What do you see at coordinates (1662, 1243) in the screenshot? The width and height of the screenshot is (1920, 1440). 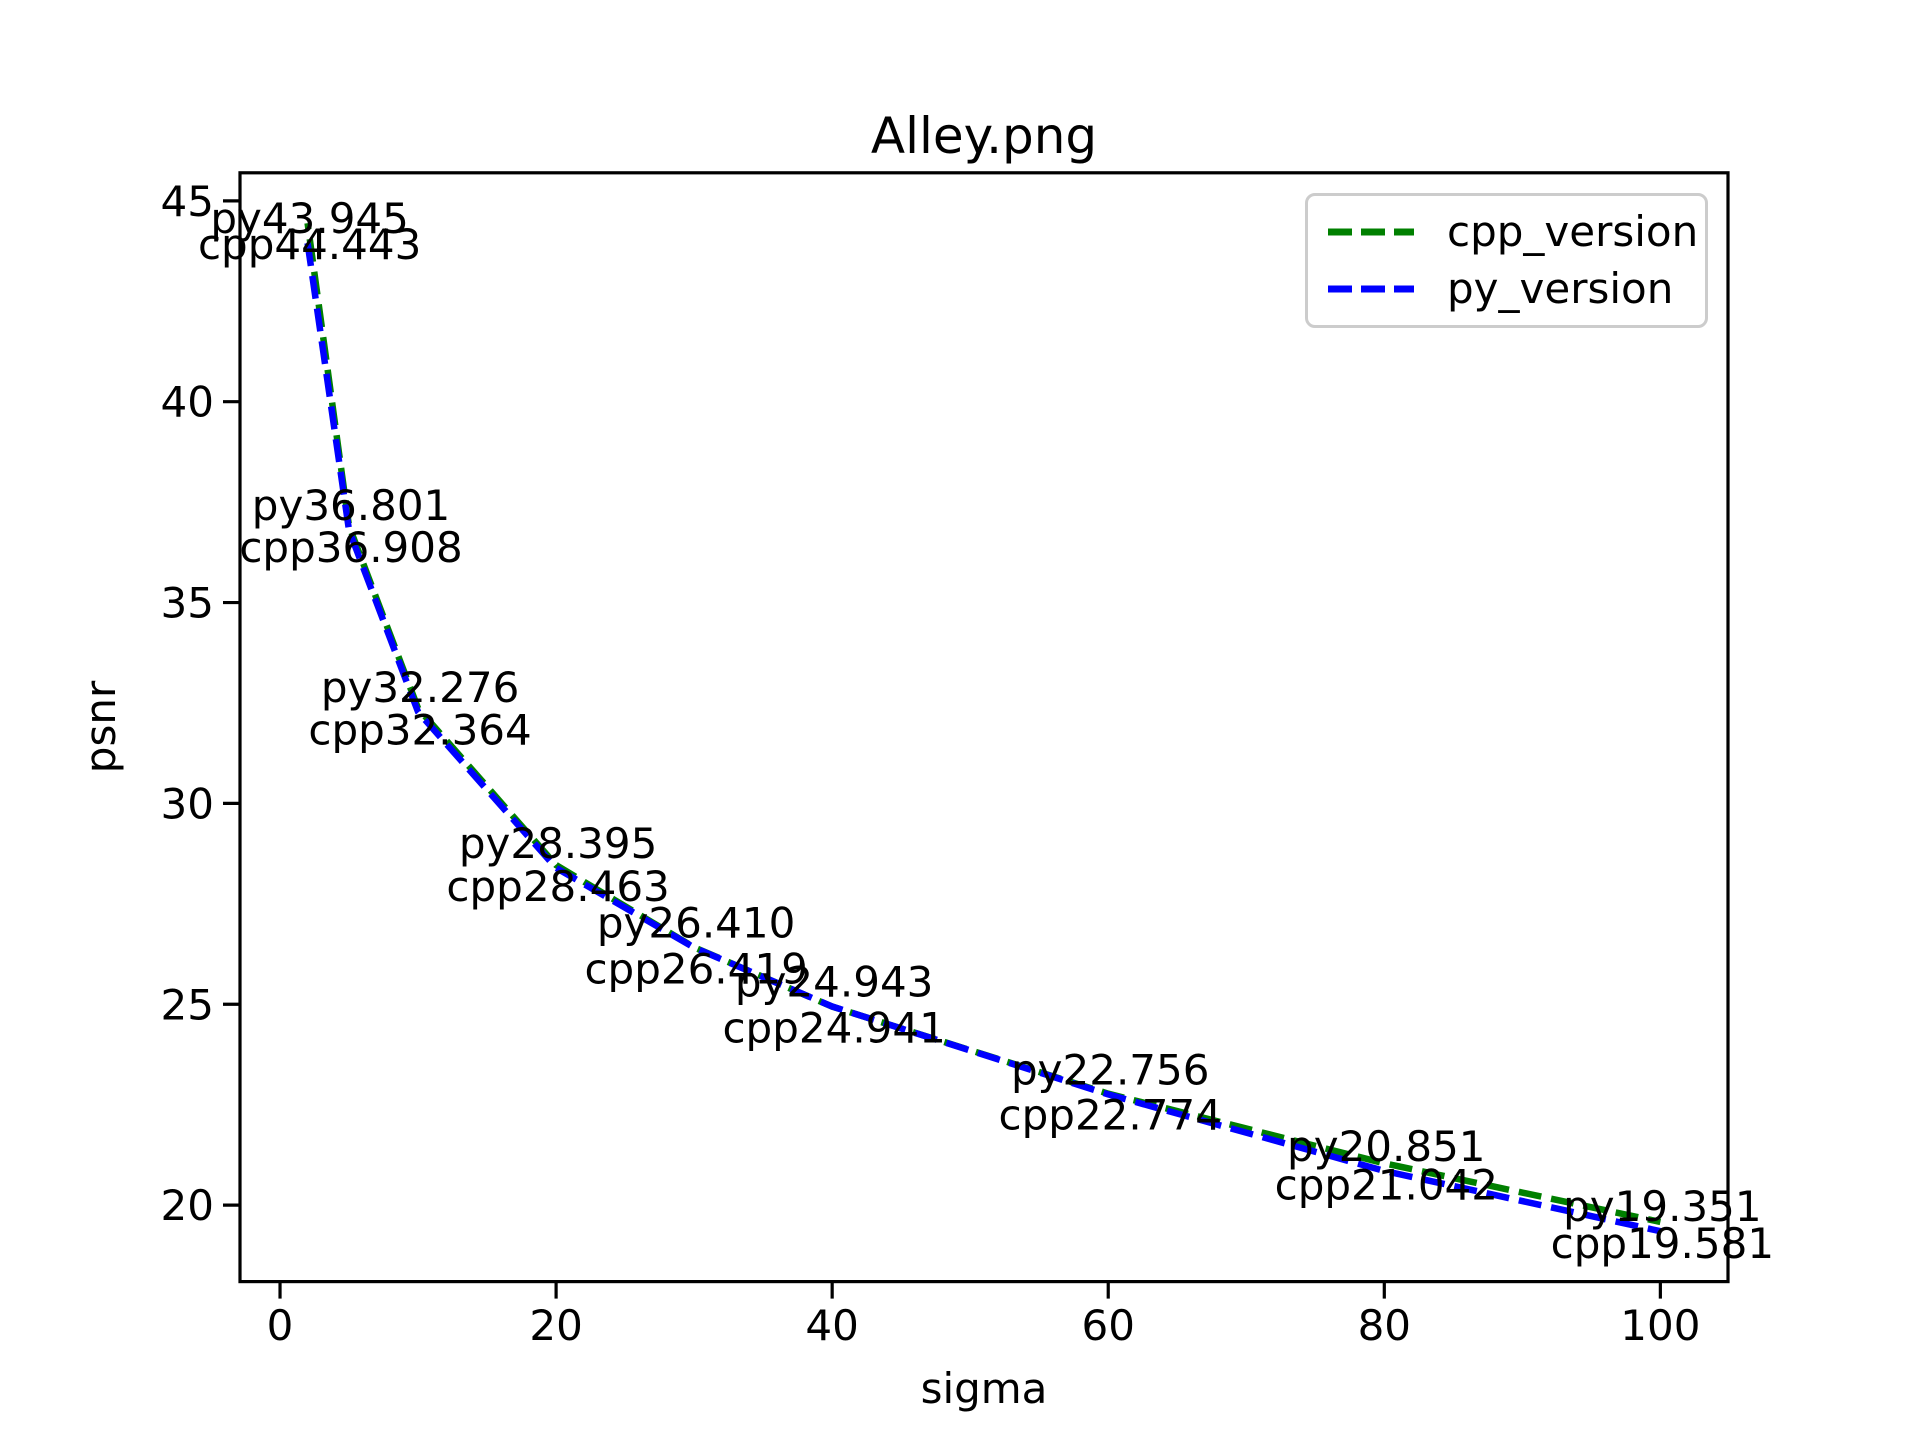 I see `annotation-cpp_version: cpp19.581` at bounding box center [1662, 1243].